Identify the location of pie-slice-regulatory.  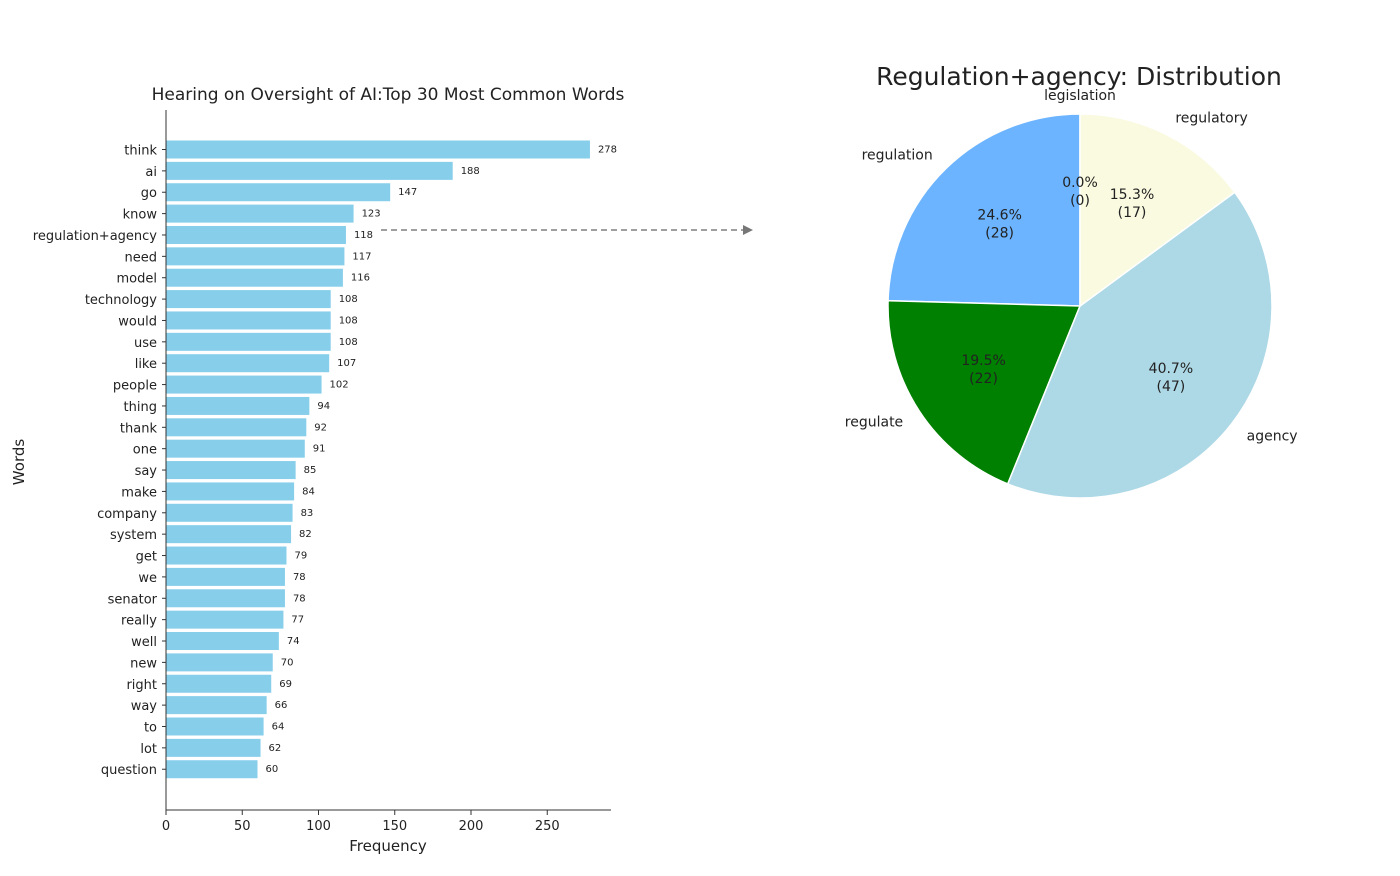
(1157, 210).